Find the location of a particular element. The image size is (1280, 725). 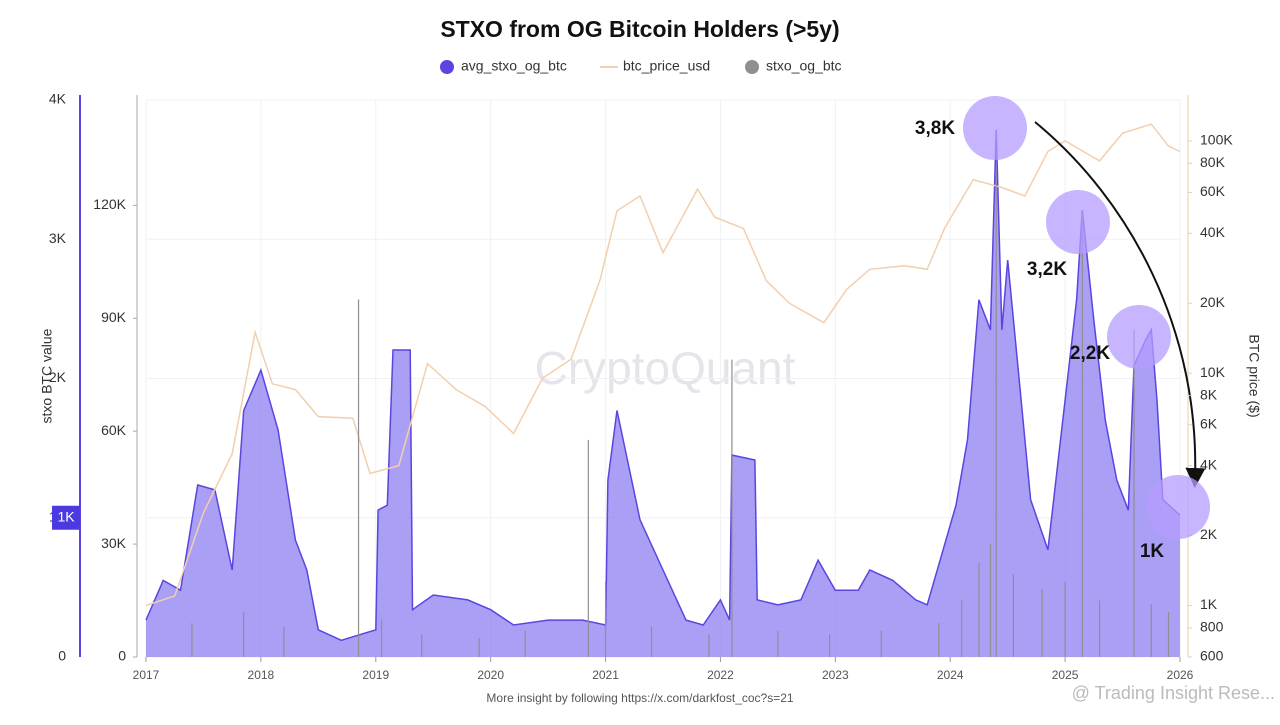

y2-tick-label: 90K is located at coordinates (114, 317).